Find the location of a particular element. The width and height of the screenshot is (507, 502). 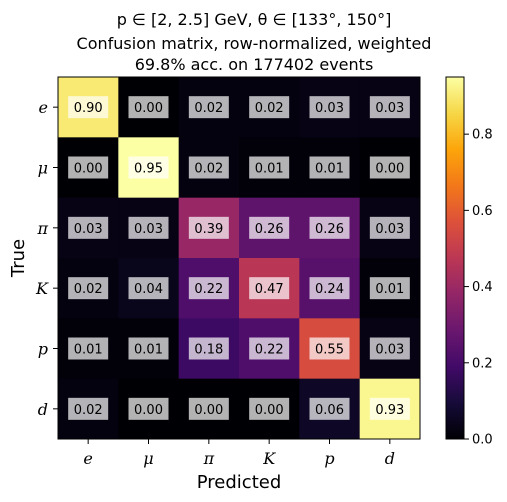

cell-label-box-r3-c1 is located at coordinates (148, 288).